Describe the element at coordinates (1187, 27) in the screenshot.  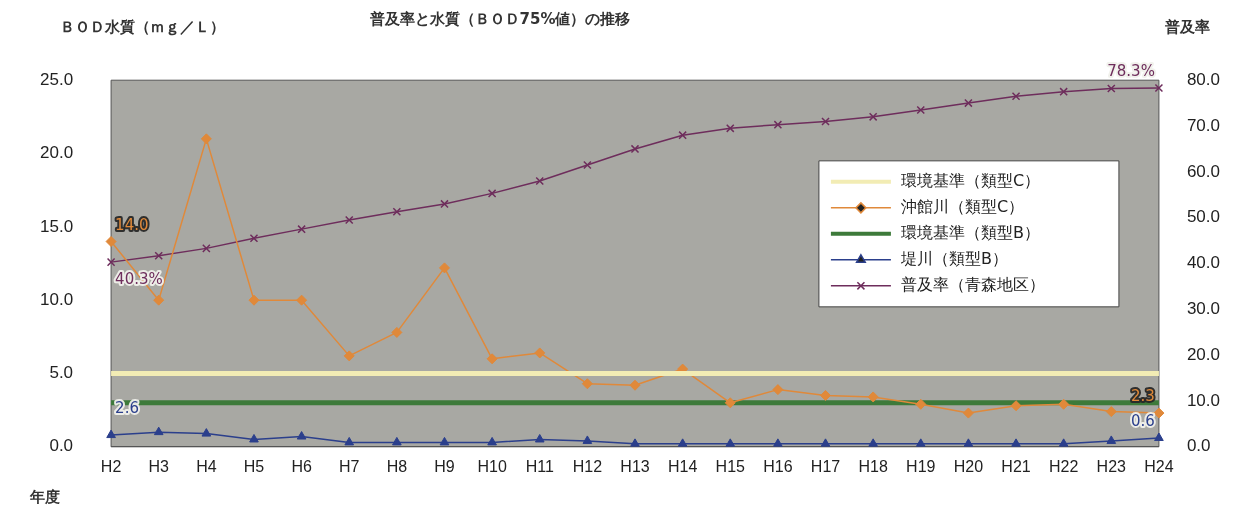
I see `y2-axis-title: 普及率` at that location.